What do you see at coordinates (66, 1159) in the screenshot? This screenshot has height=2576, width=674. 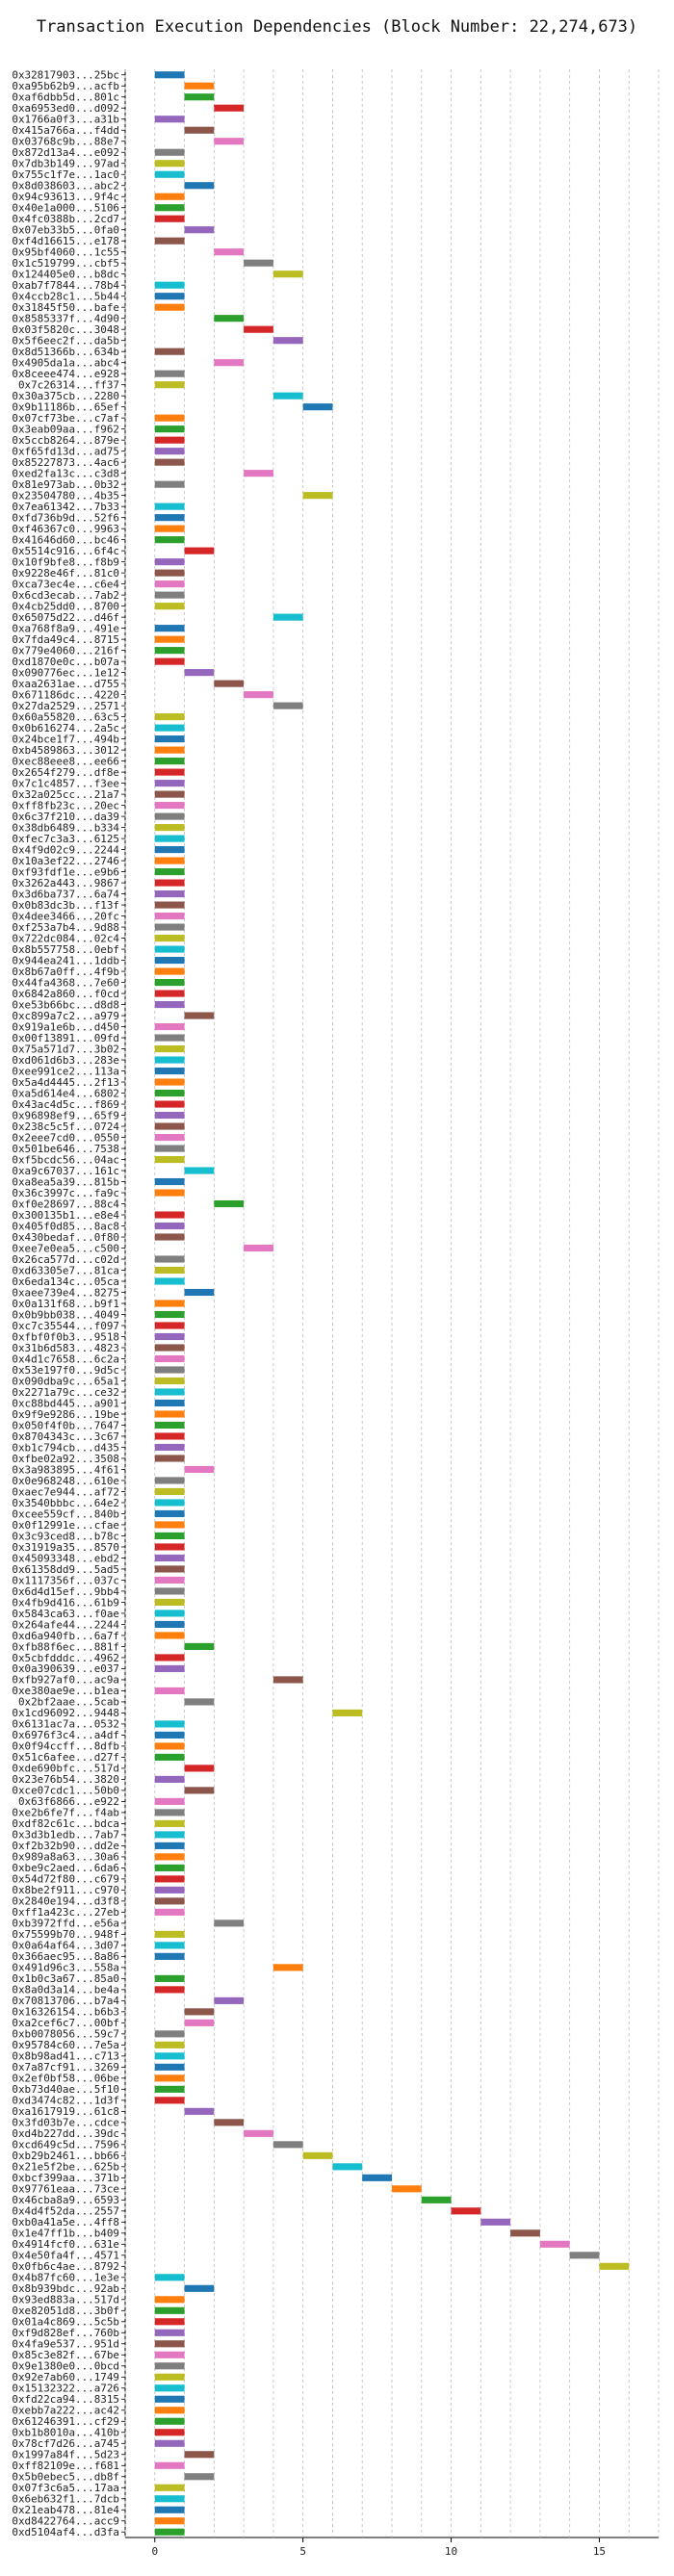 I see `y-tick-label: 0xf5bcdc56...04ac` at bounding box center [66, 1159].